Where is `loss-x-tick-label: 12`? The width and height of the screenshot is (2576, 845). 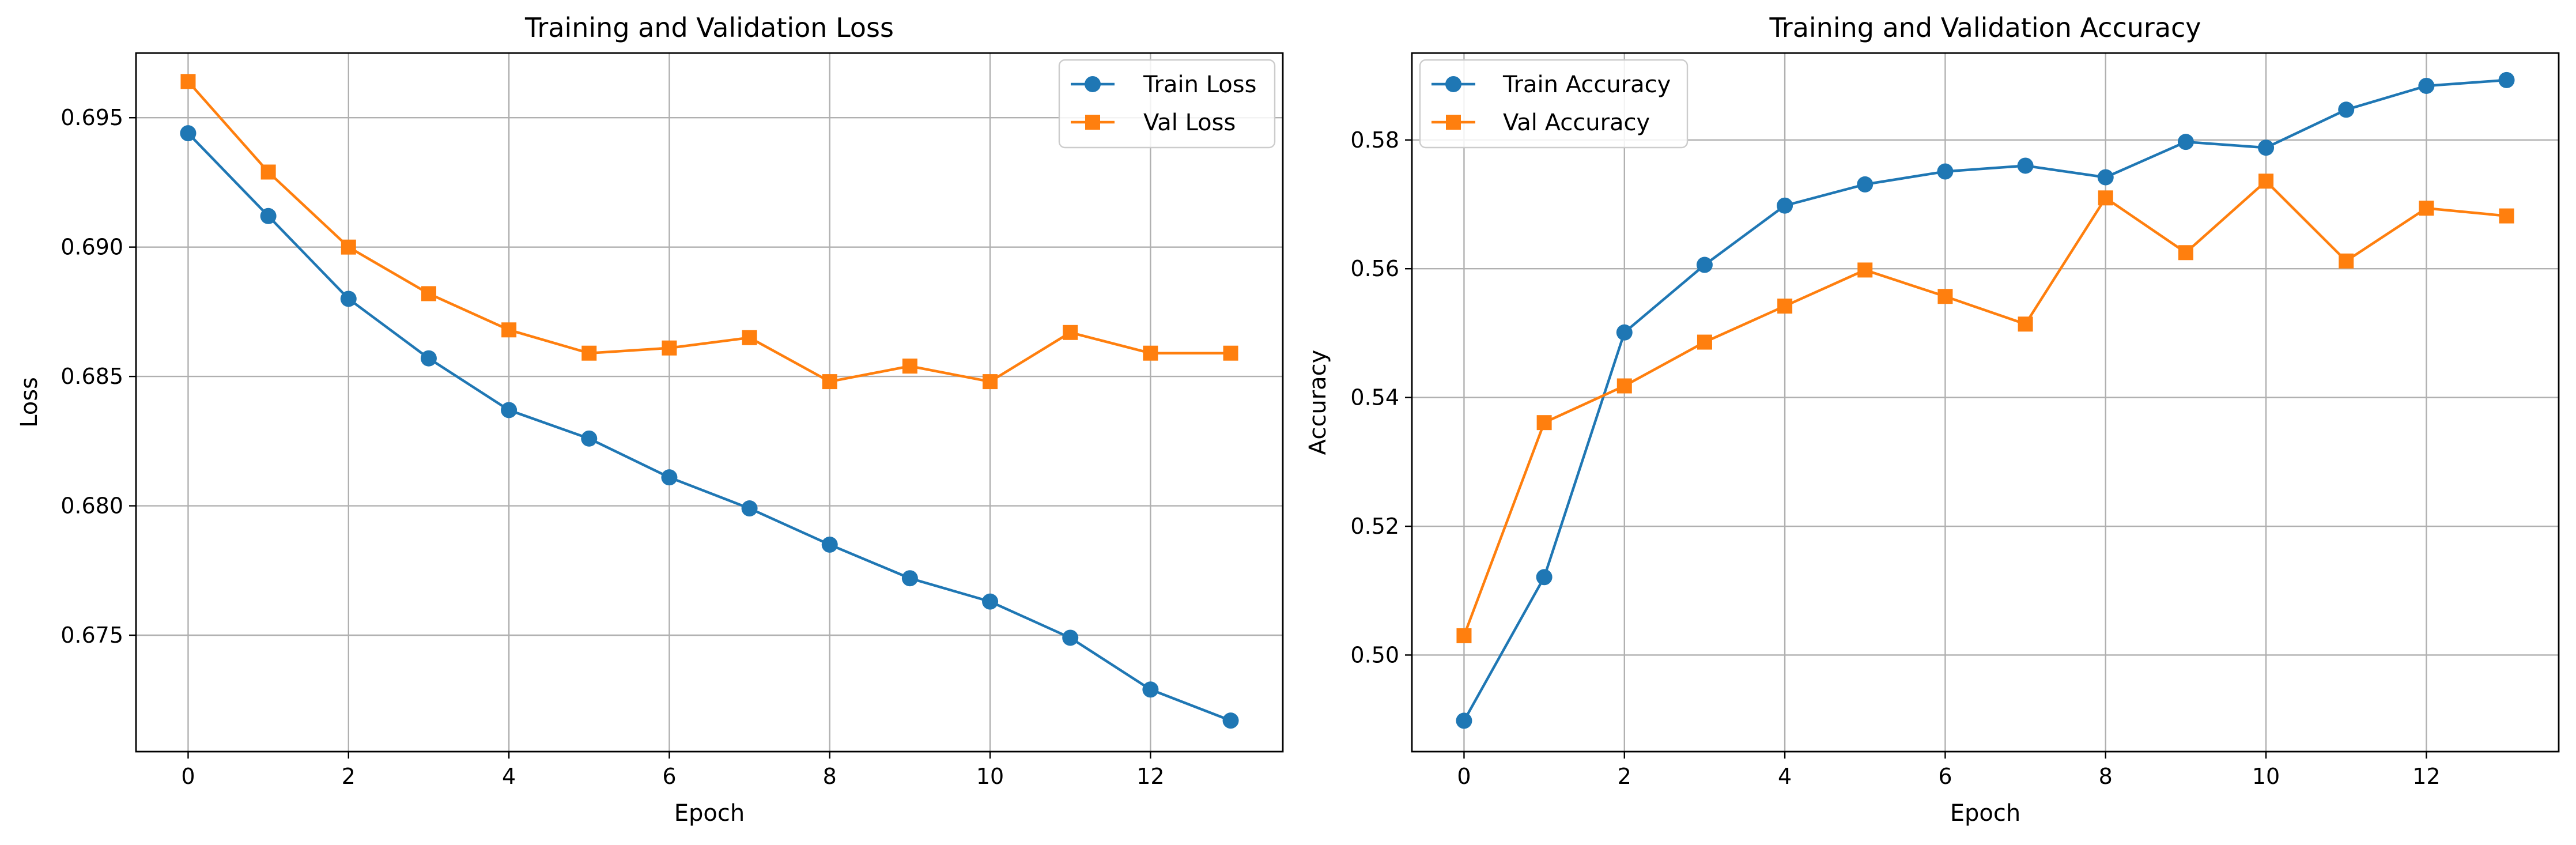
loss-x-tick-label: 12 is located at coordinates (1150, 777).